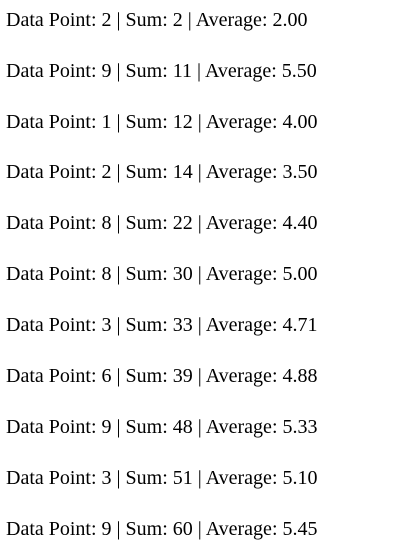  What do you see at coordinates (162, 122) in the screenshot?
I see `data-point-row: Data Point: 1 | Sum: 12 | Average: 4.00` at bounding box center [162, 122].